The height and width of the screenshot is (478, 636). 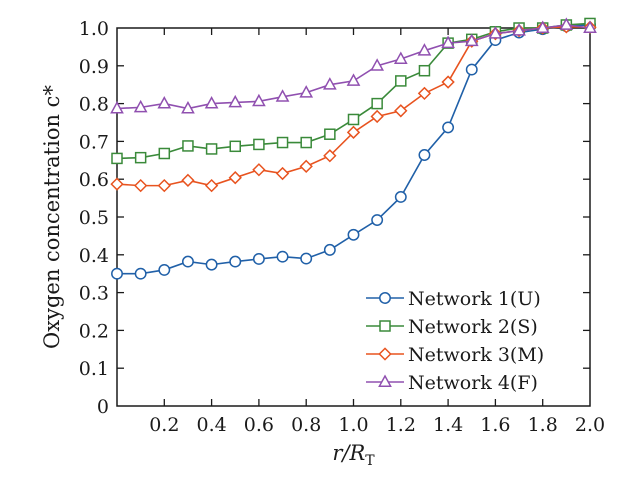 What do you see at coordinates (348, 453) in the screenshot?
I see `x-axis-title-main: r/R` at bounding box center [348, 453].